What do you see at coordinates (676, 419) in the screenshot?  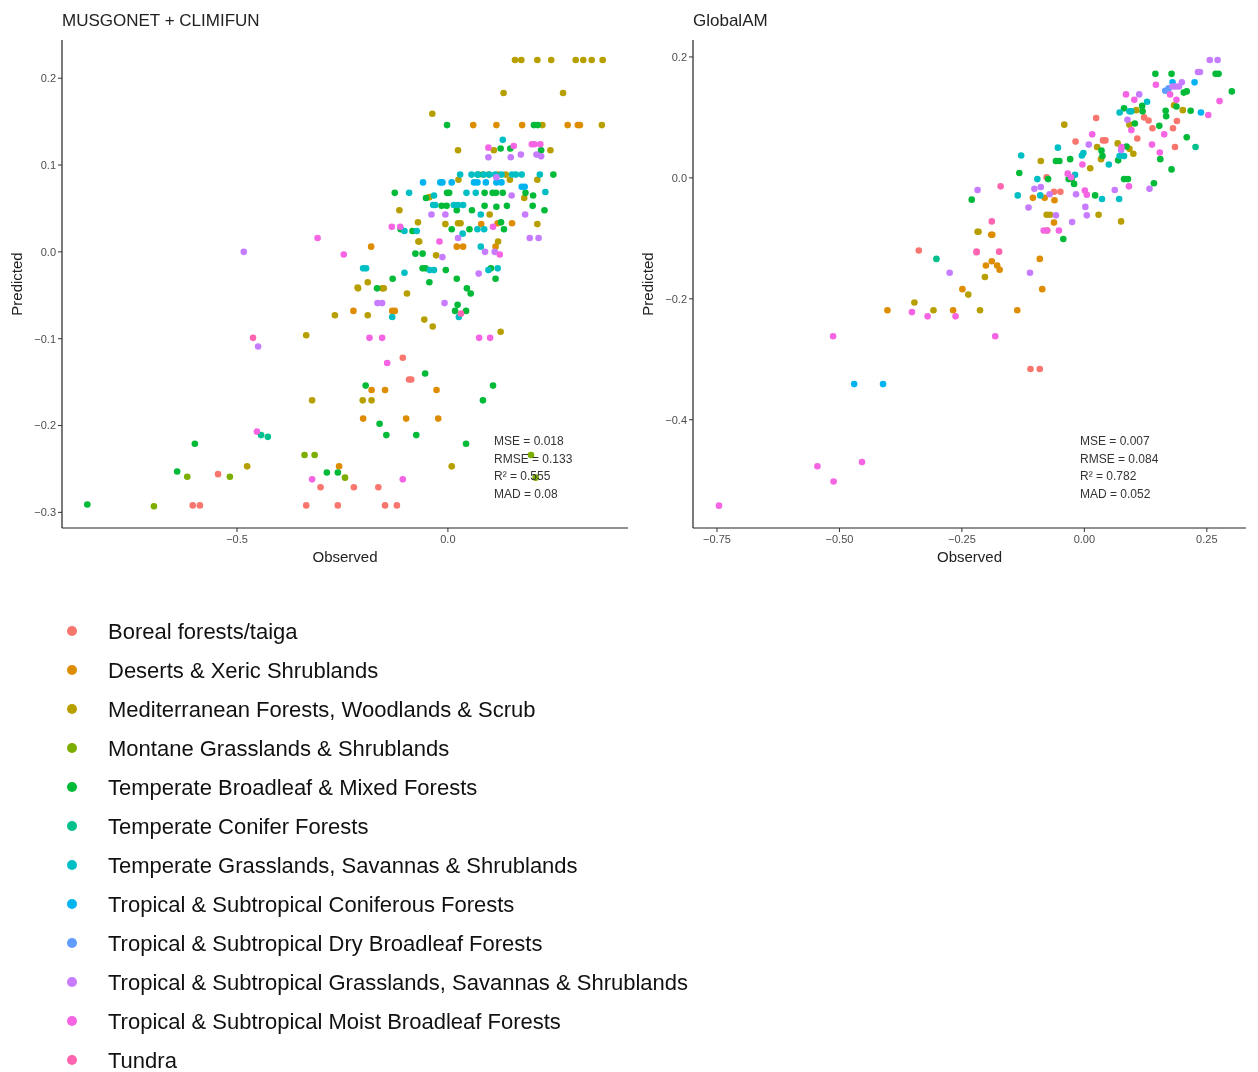 I see `y-tick-label: −0.4` at bounding box center [676, 419].